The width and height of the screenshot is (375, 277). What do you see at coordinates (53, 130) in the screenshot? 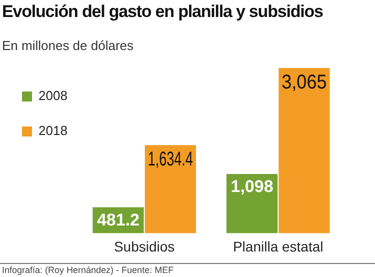
I see `legend-label: 2018` at bounding box center [53, 130].